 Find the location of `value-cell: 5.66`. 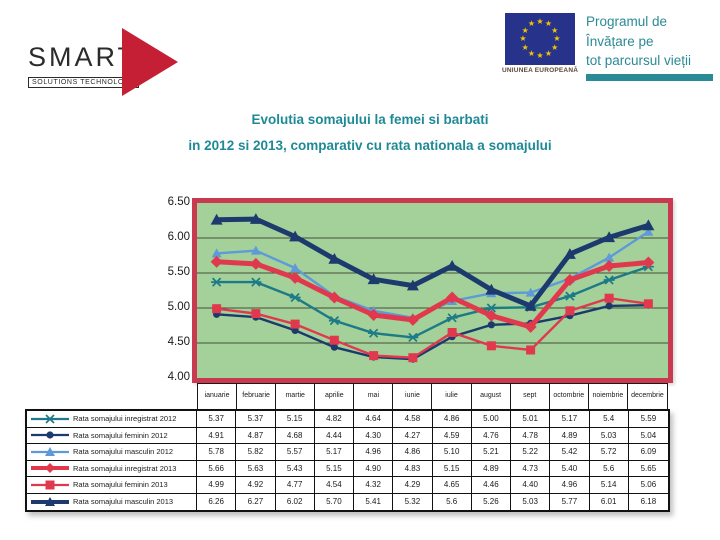

value-cell: 5.66 is located at coordinates (217, 468).